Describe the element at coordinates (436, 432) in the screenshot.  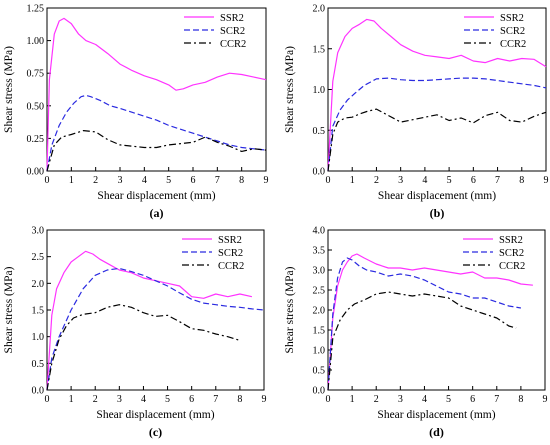
I see `panel-label: (d)` at that location.